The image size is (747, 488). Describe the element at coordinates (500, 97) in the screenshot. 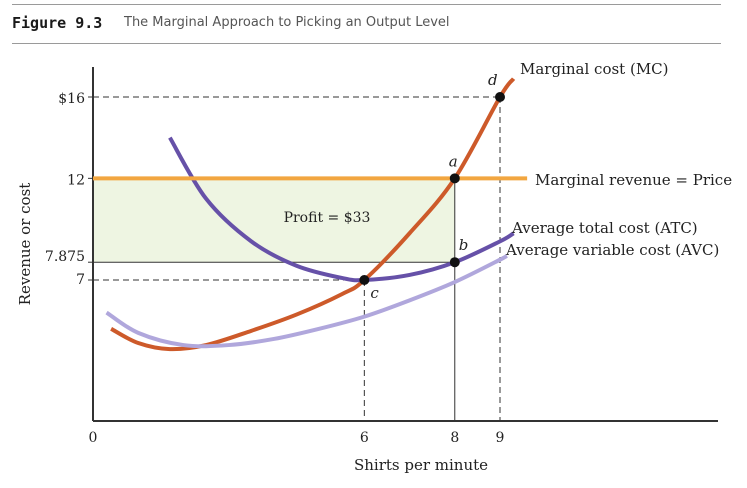

I see `point-d` at that location.